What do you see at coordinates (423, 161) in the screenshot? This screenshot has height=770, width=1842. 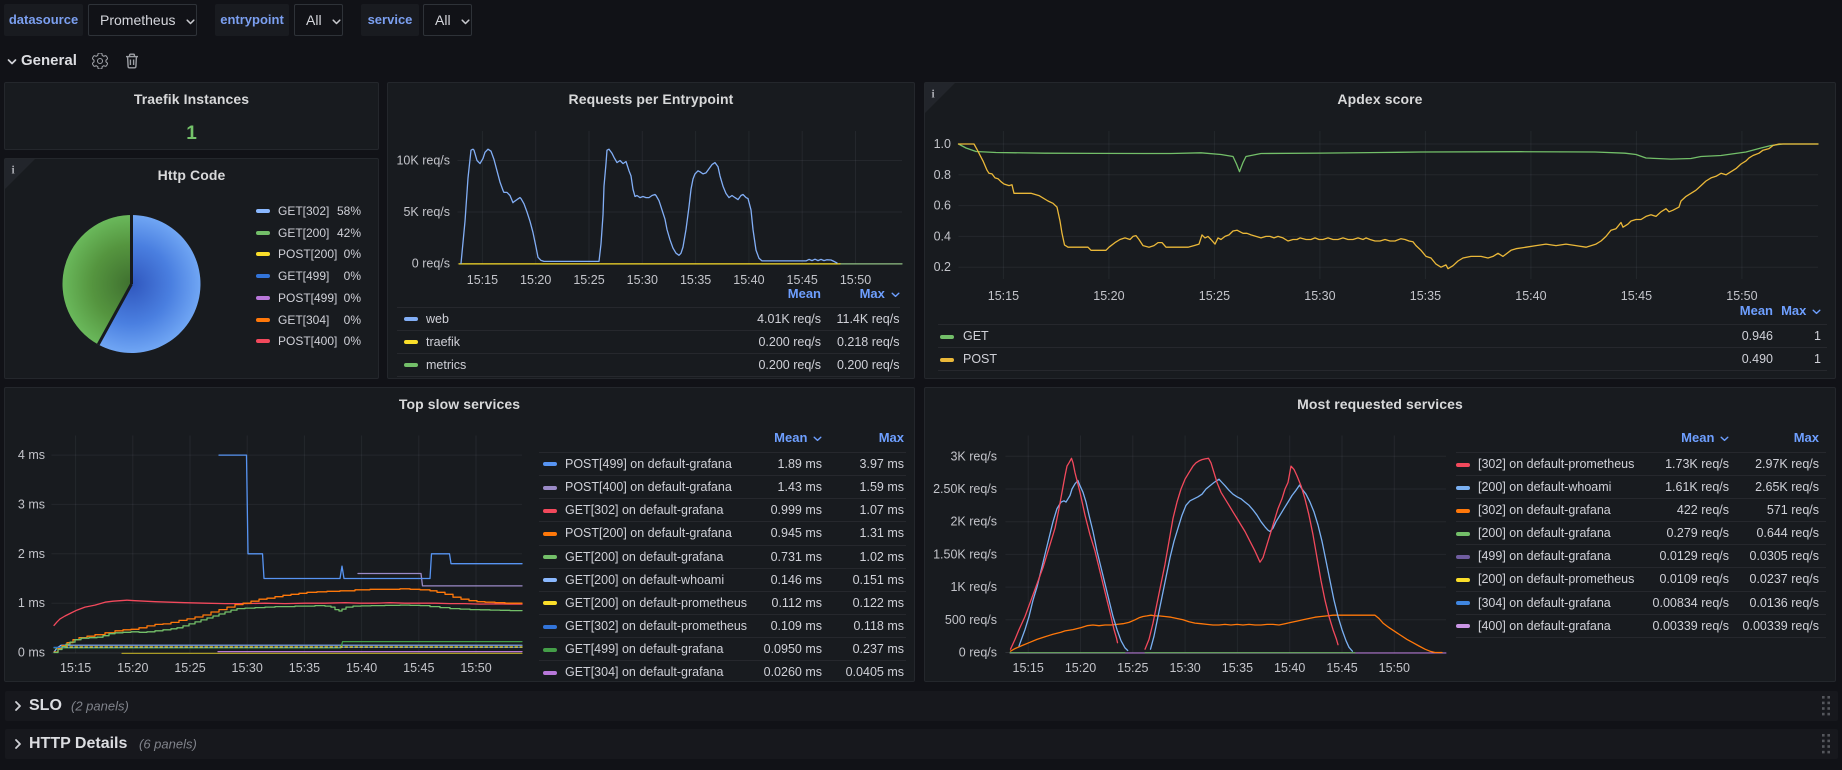 I see `svg-text: 10K req/s` at bounding box center [423, 161].